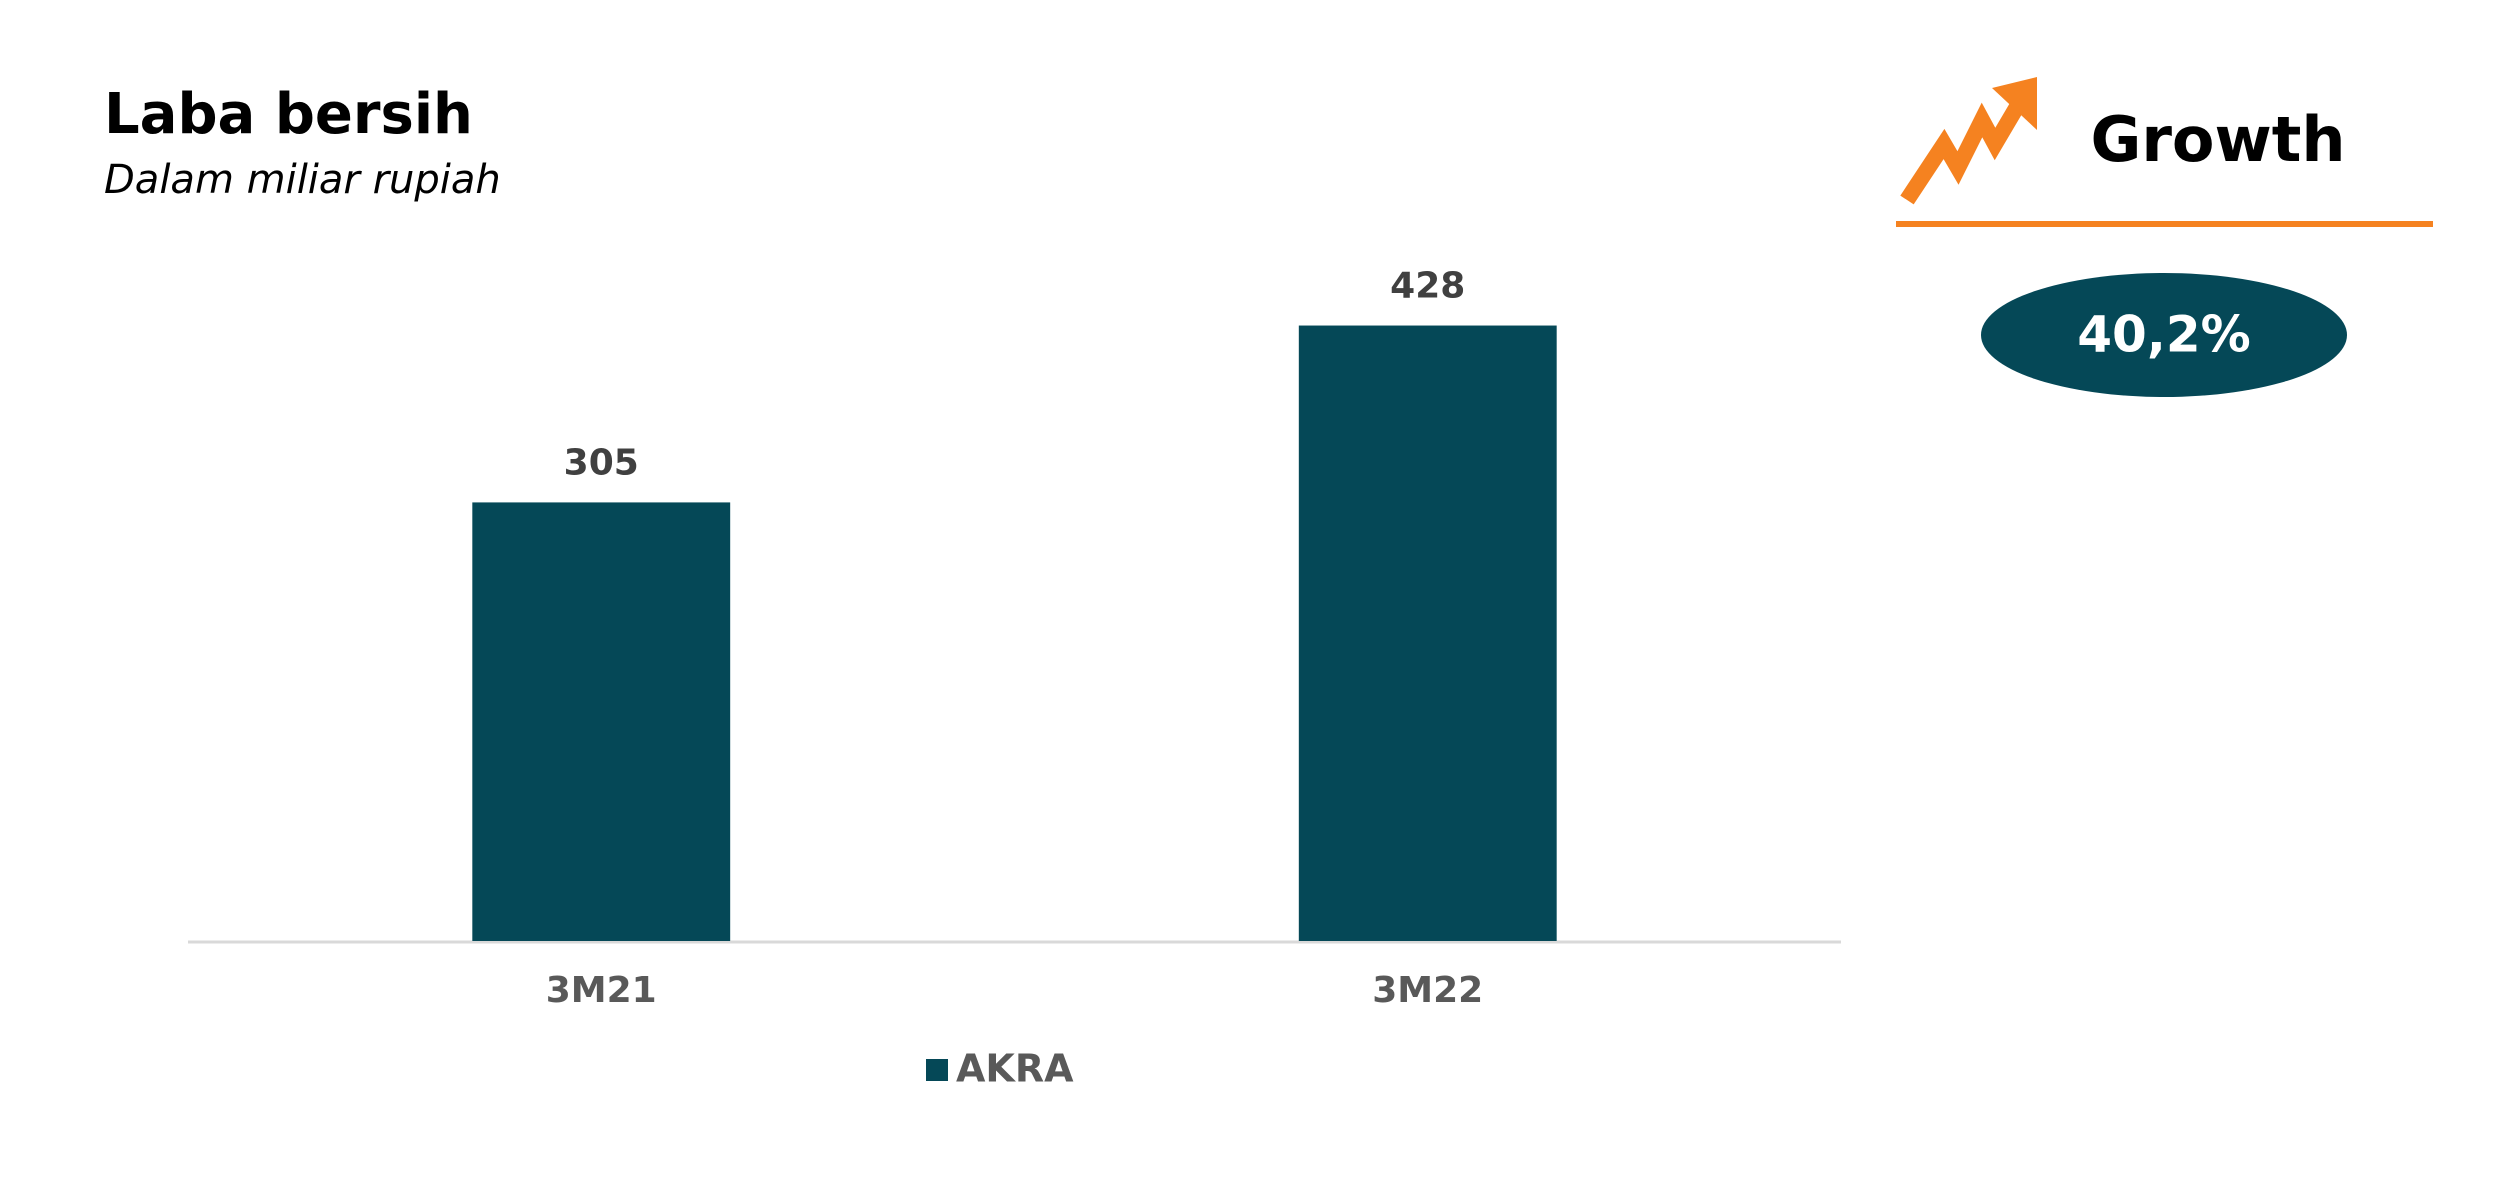  I want to click on legend-swatch, so click(937, 1070).